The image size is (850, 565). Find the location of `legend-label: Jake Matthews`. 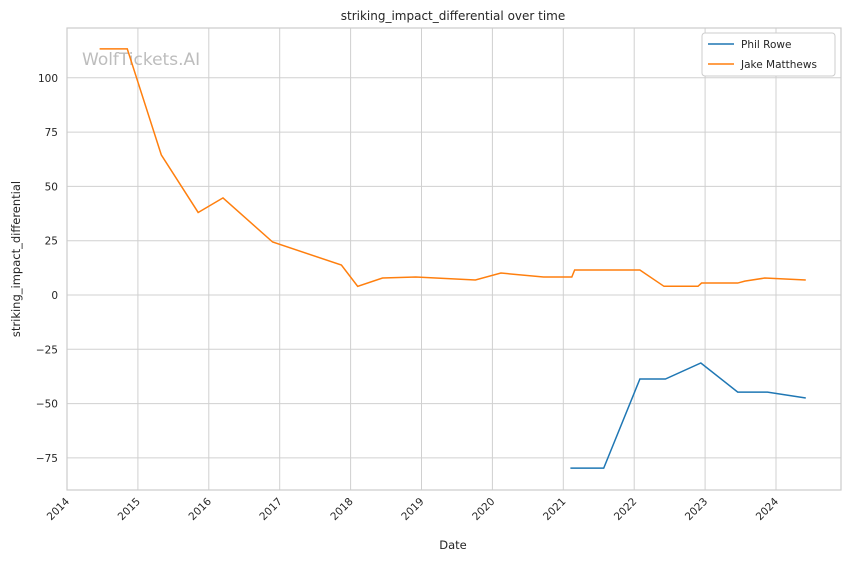

legend-label: Jake Matthews is located at coordinates (778, 65).